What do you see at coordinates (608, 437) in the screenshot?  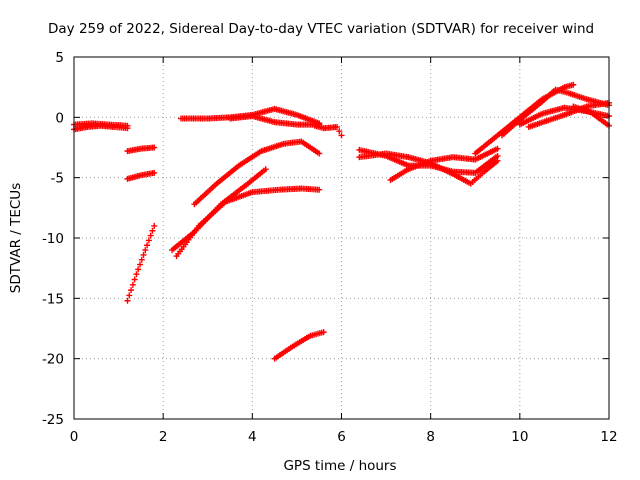 I see `x-tick-label: 12` at bounding box center [608, 437].